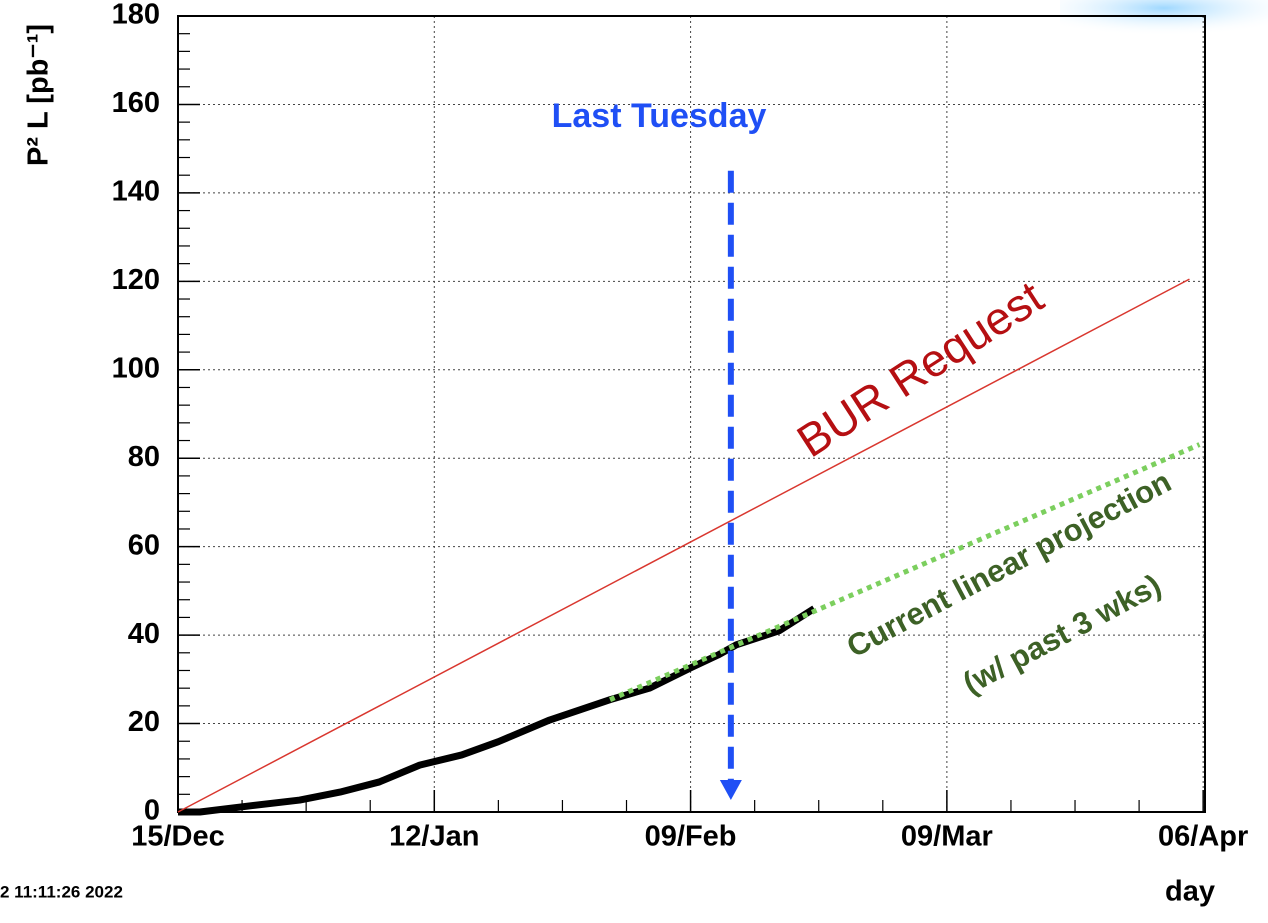  What do you see at coordinates (144, 545) in the screenshot?
I see `y-tick-label: 60` at bounding box center [144, 545].